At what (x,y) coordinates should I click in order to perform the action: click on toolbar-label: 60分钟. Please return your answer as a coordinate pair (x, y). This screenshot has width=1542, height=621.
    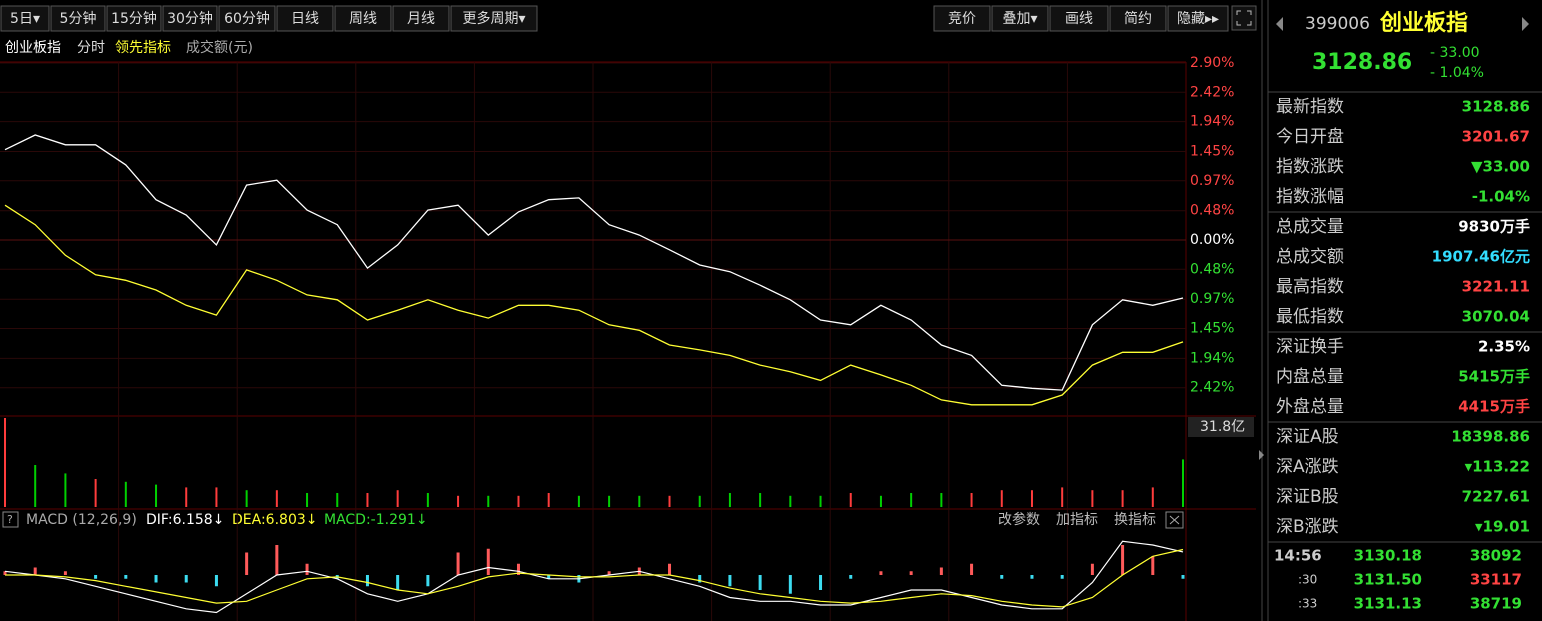
    Looking at the image, I should click on (247, 18).